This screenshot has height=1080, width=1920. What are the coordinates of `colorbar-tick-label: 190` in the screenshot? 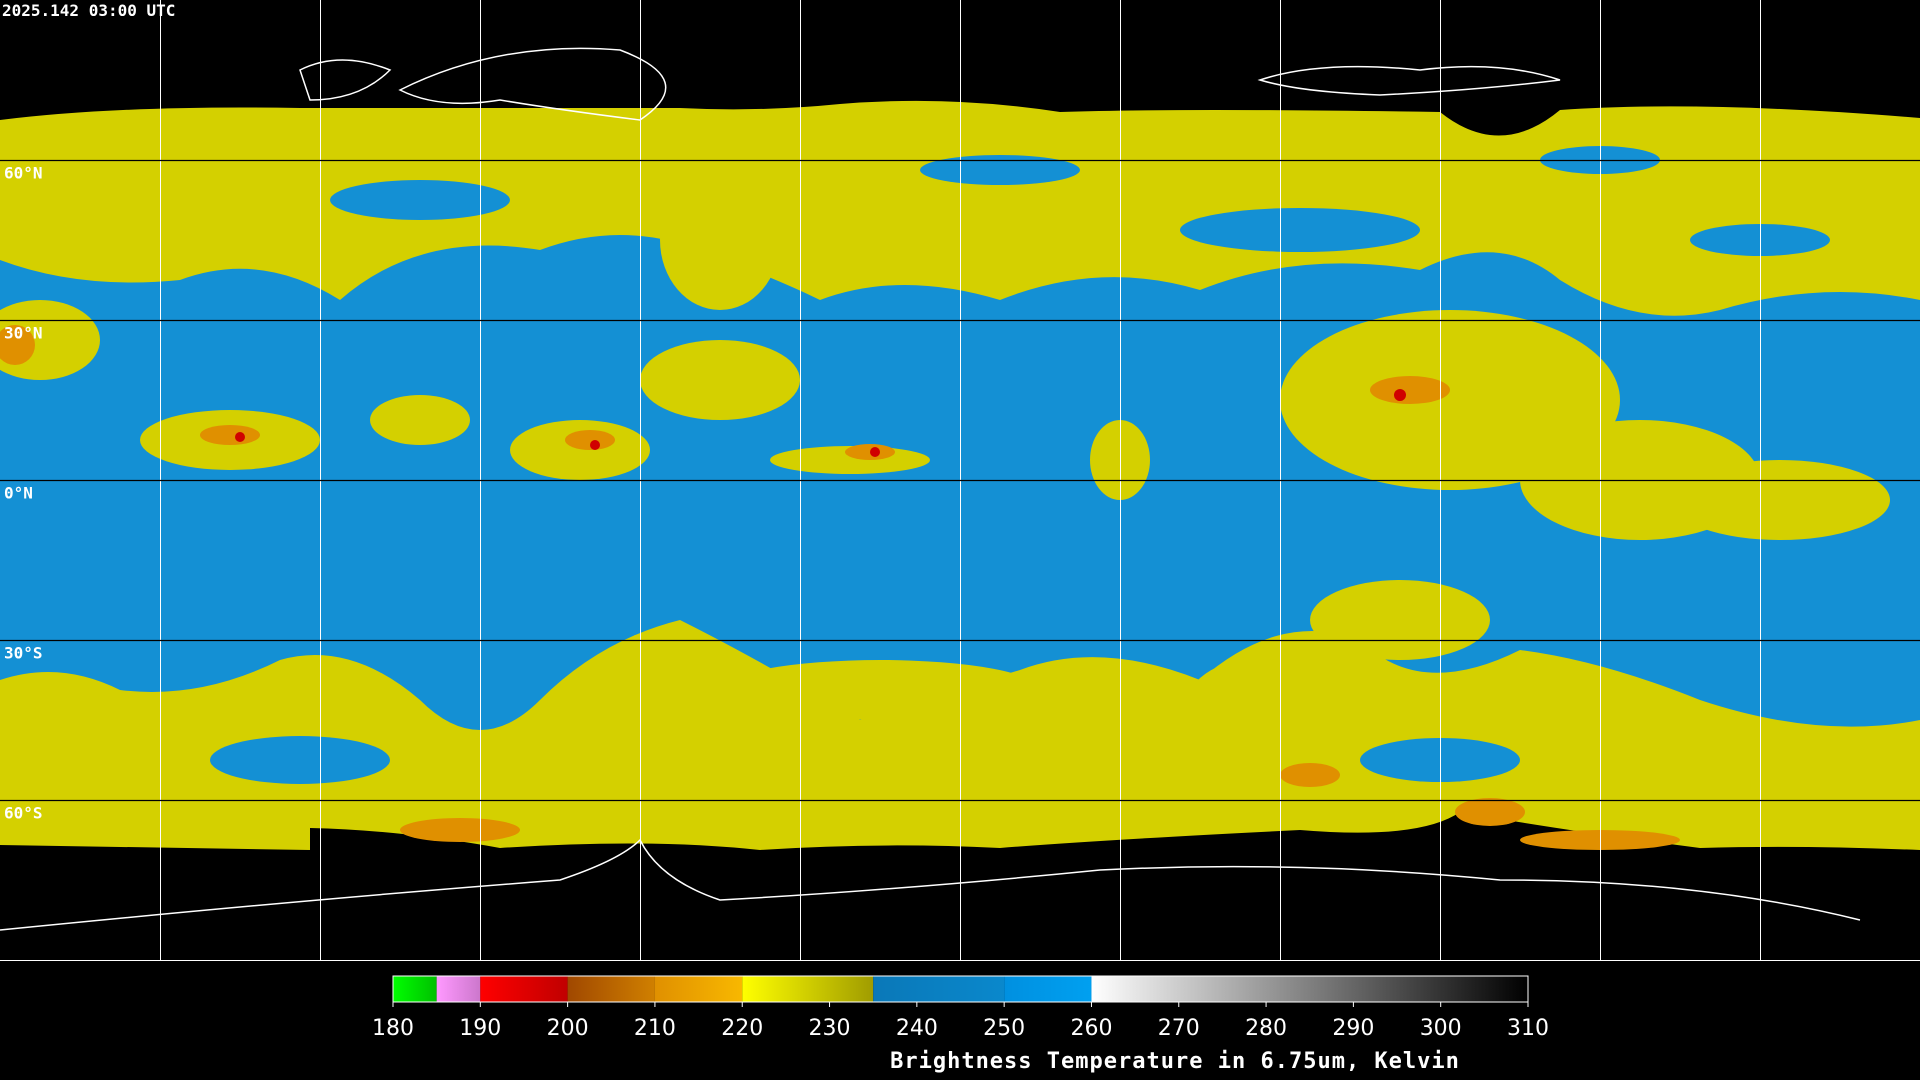 It's located at (480, 1028).